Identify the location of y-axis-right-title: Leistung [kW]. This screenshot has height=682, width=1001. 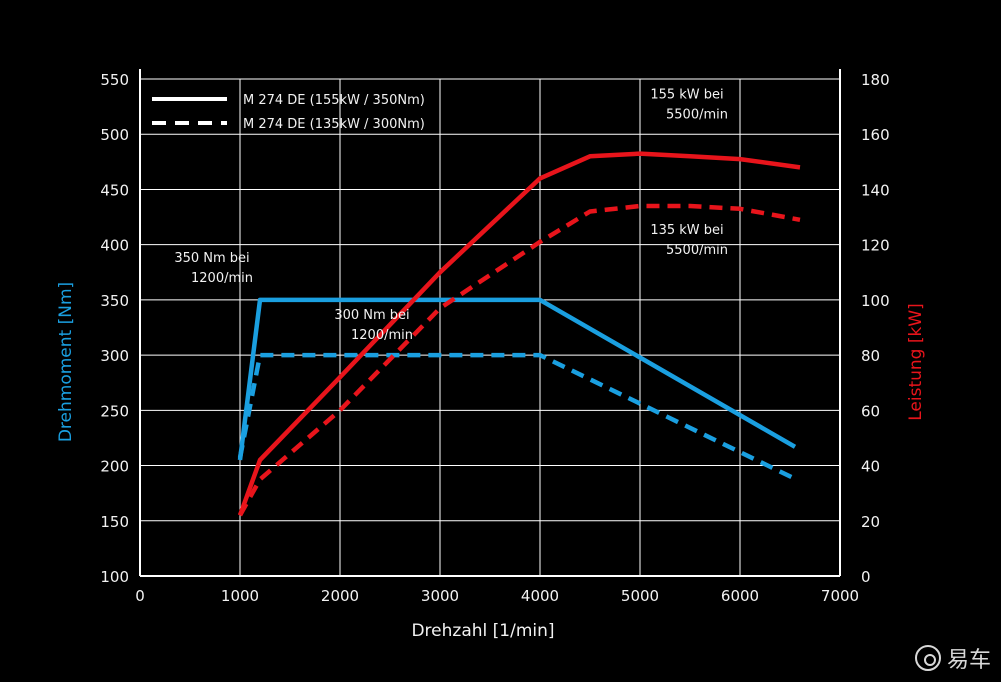
(916, 362).